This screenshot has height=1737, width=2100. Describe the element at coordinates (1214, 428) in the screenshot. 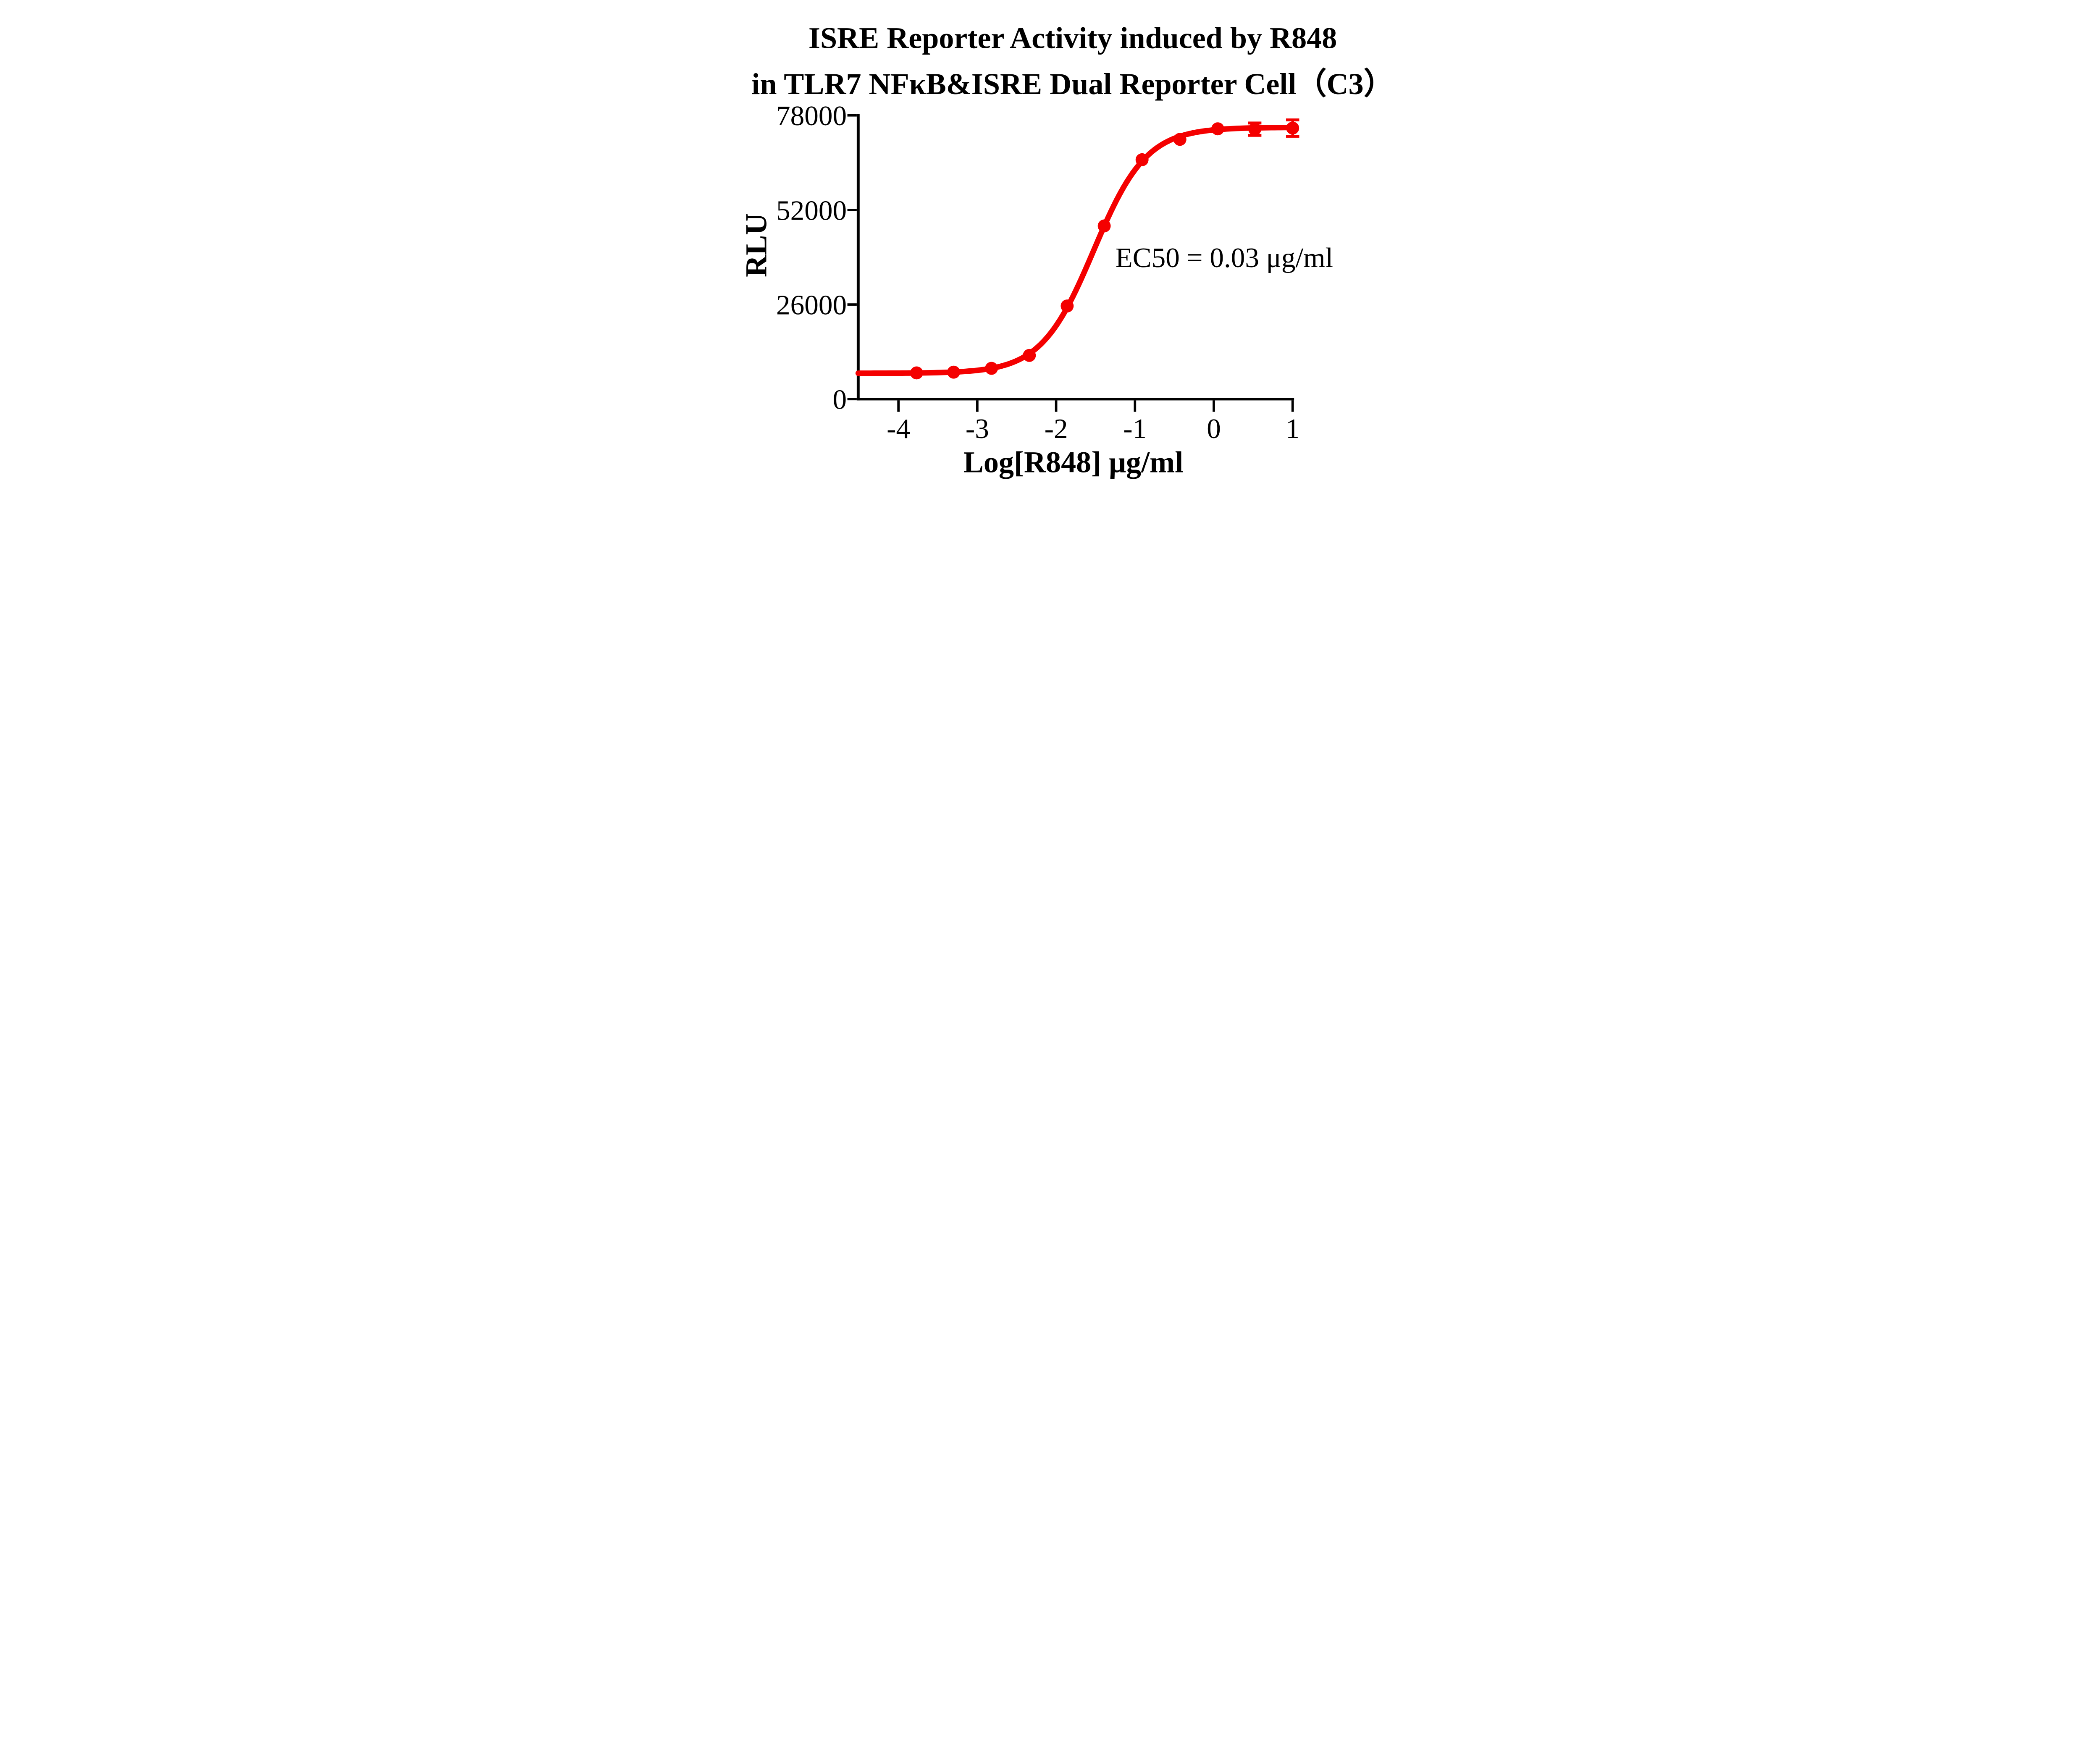

I see `x-tick-label: 0` at that location.